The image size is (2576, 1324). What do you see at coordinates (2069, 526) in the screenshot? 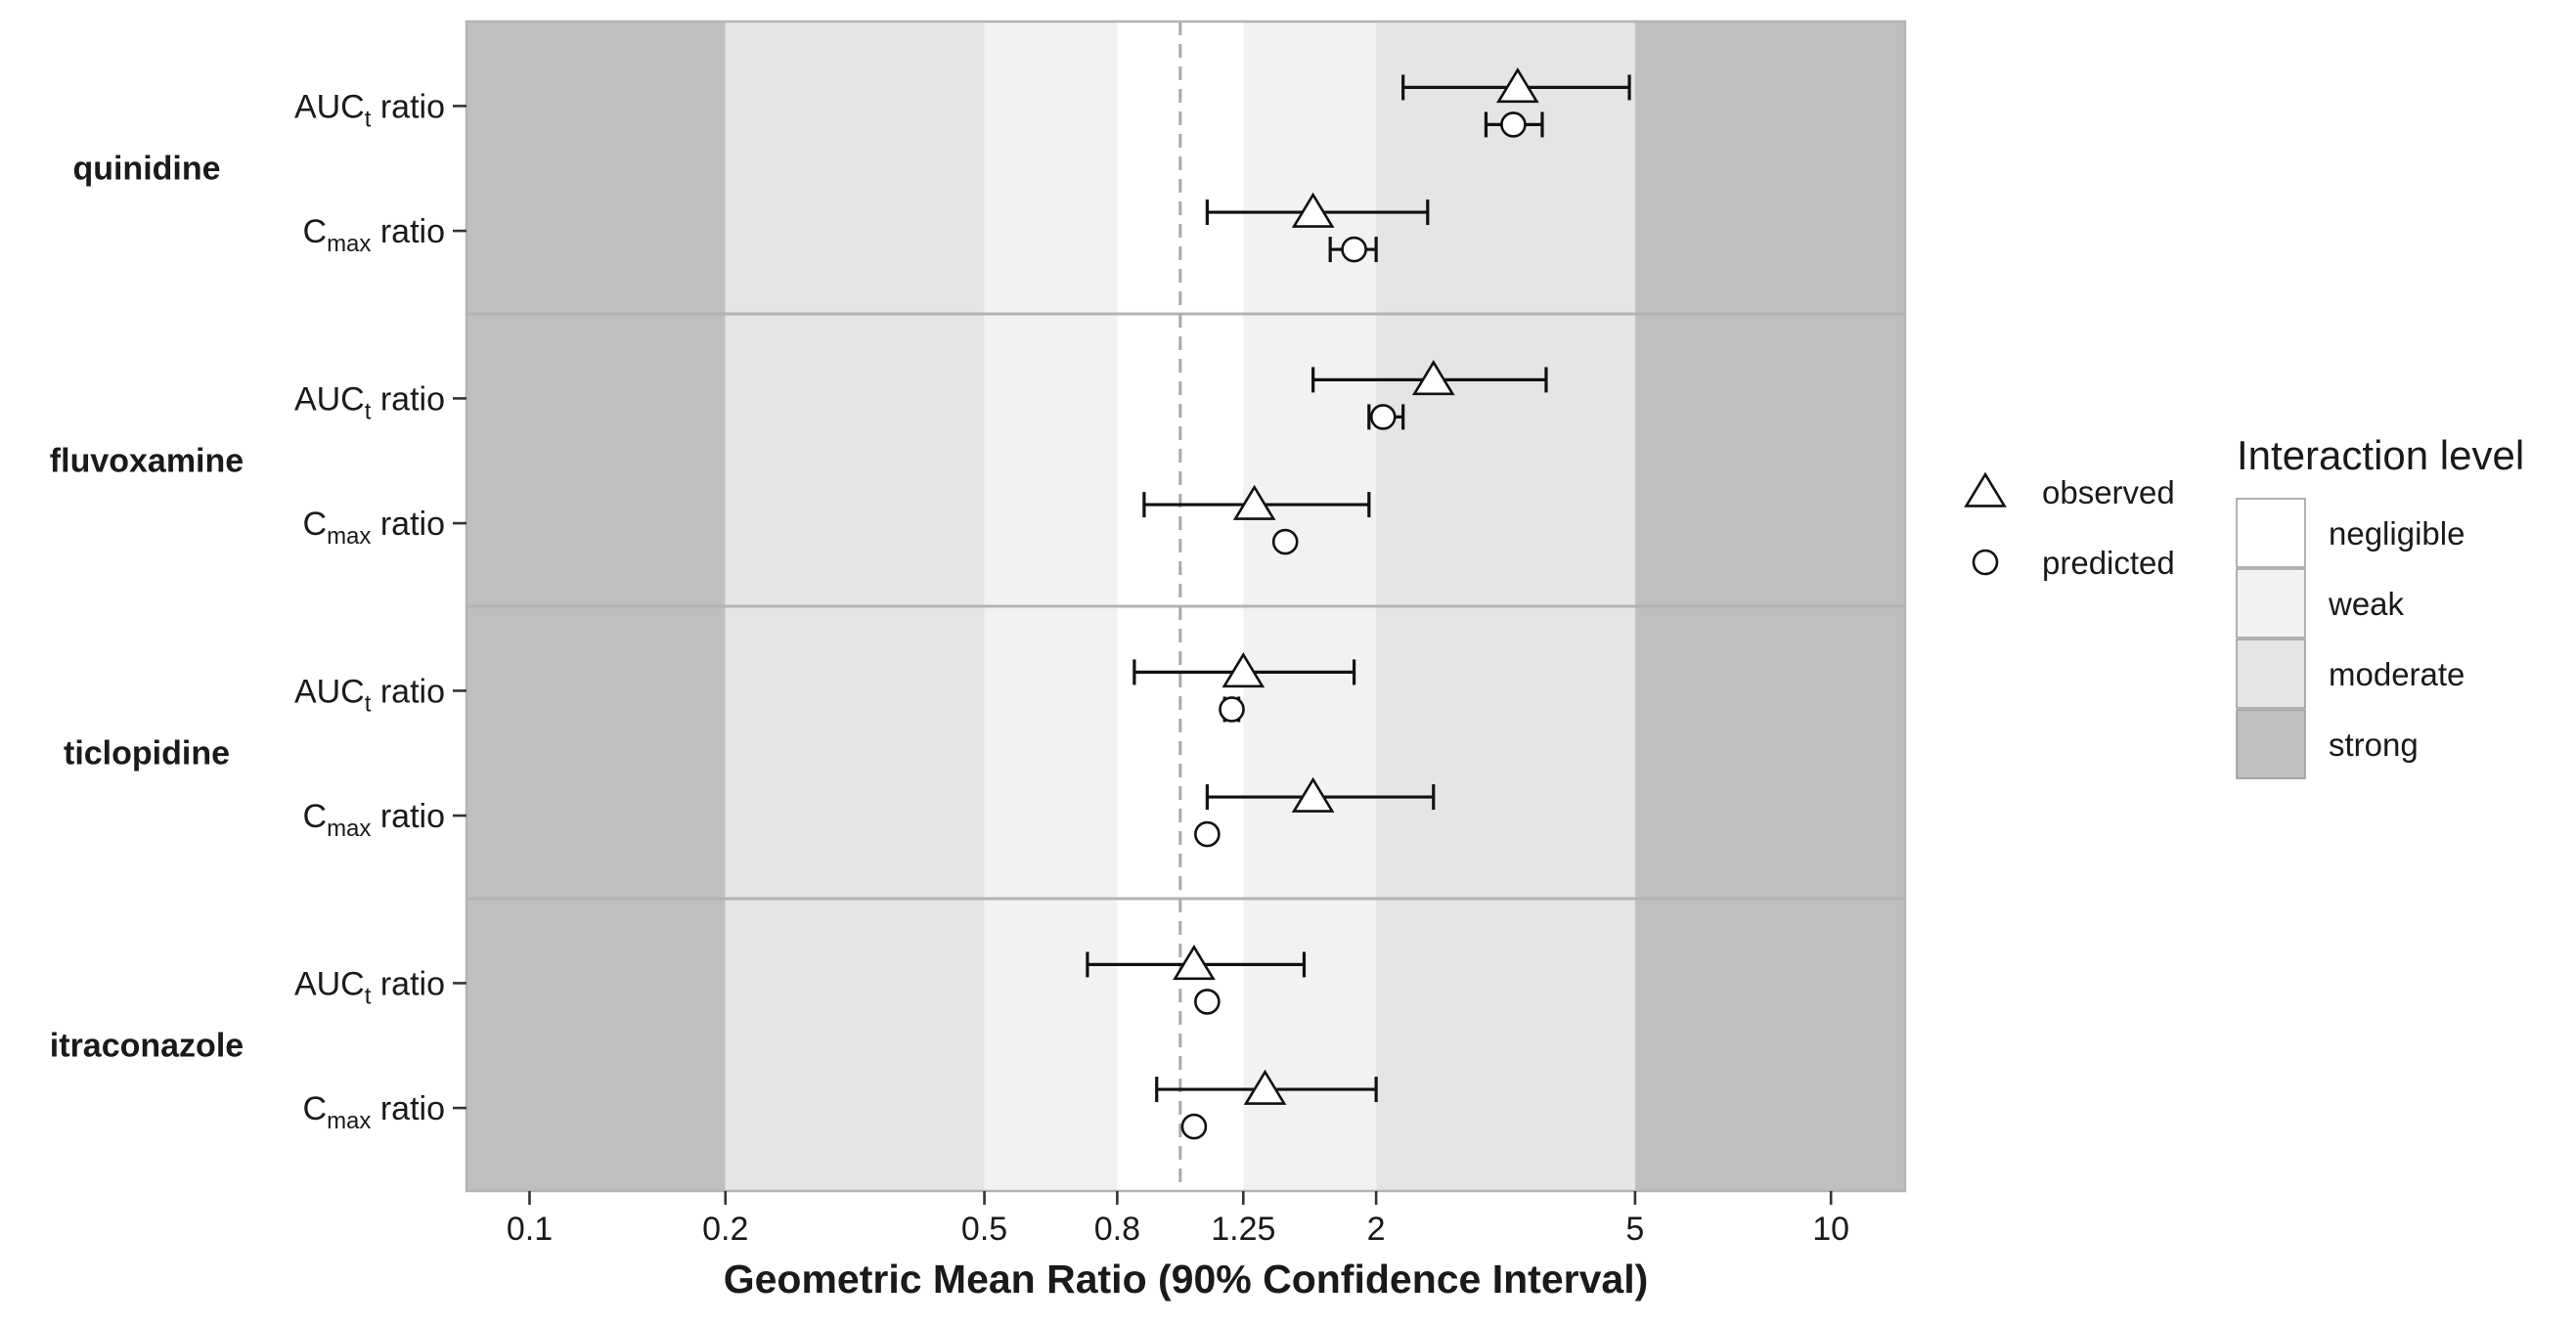
I see `shape-legend: observed predicted` at bounding box center [2069, 526].